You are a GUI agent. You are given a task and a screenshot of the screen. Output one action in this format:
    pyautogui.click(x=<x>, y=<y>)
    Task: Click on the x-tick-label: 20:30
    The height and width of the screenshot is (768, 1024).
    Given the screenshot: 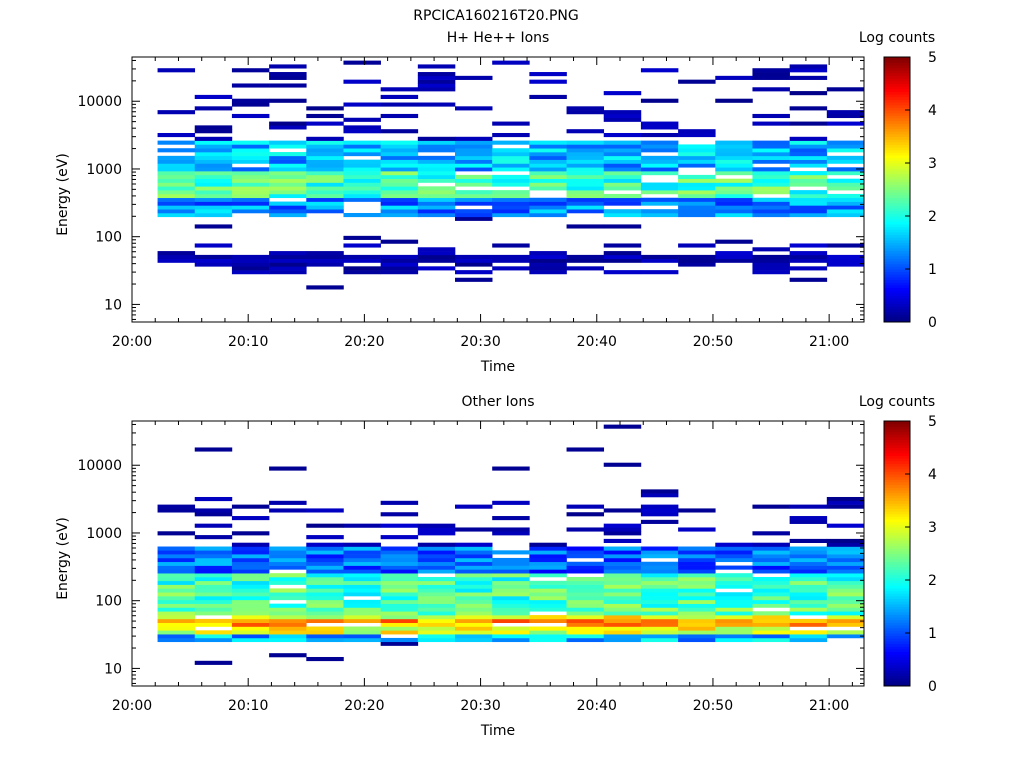 What is the action you would take?
    pyautogui.click(x=480, y=706)
    